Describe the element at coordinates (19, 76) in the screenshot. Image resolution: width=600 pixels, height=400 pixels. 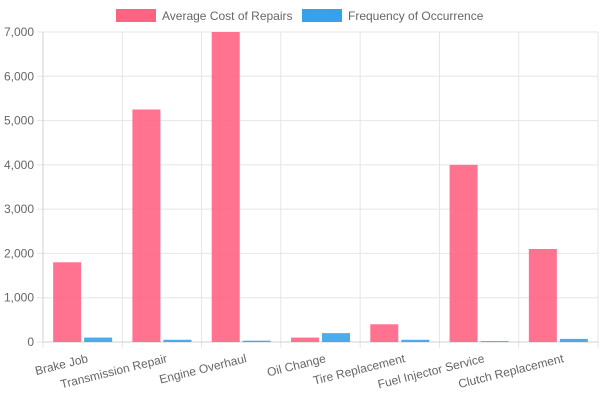
I see `y-tick-label: 6,000` at that location.